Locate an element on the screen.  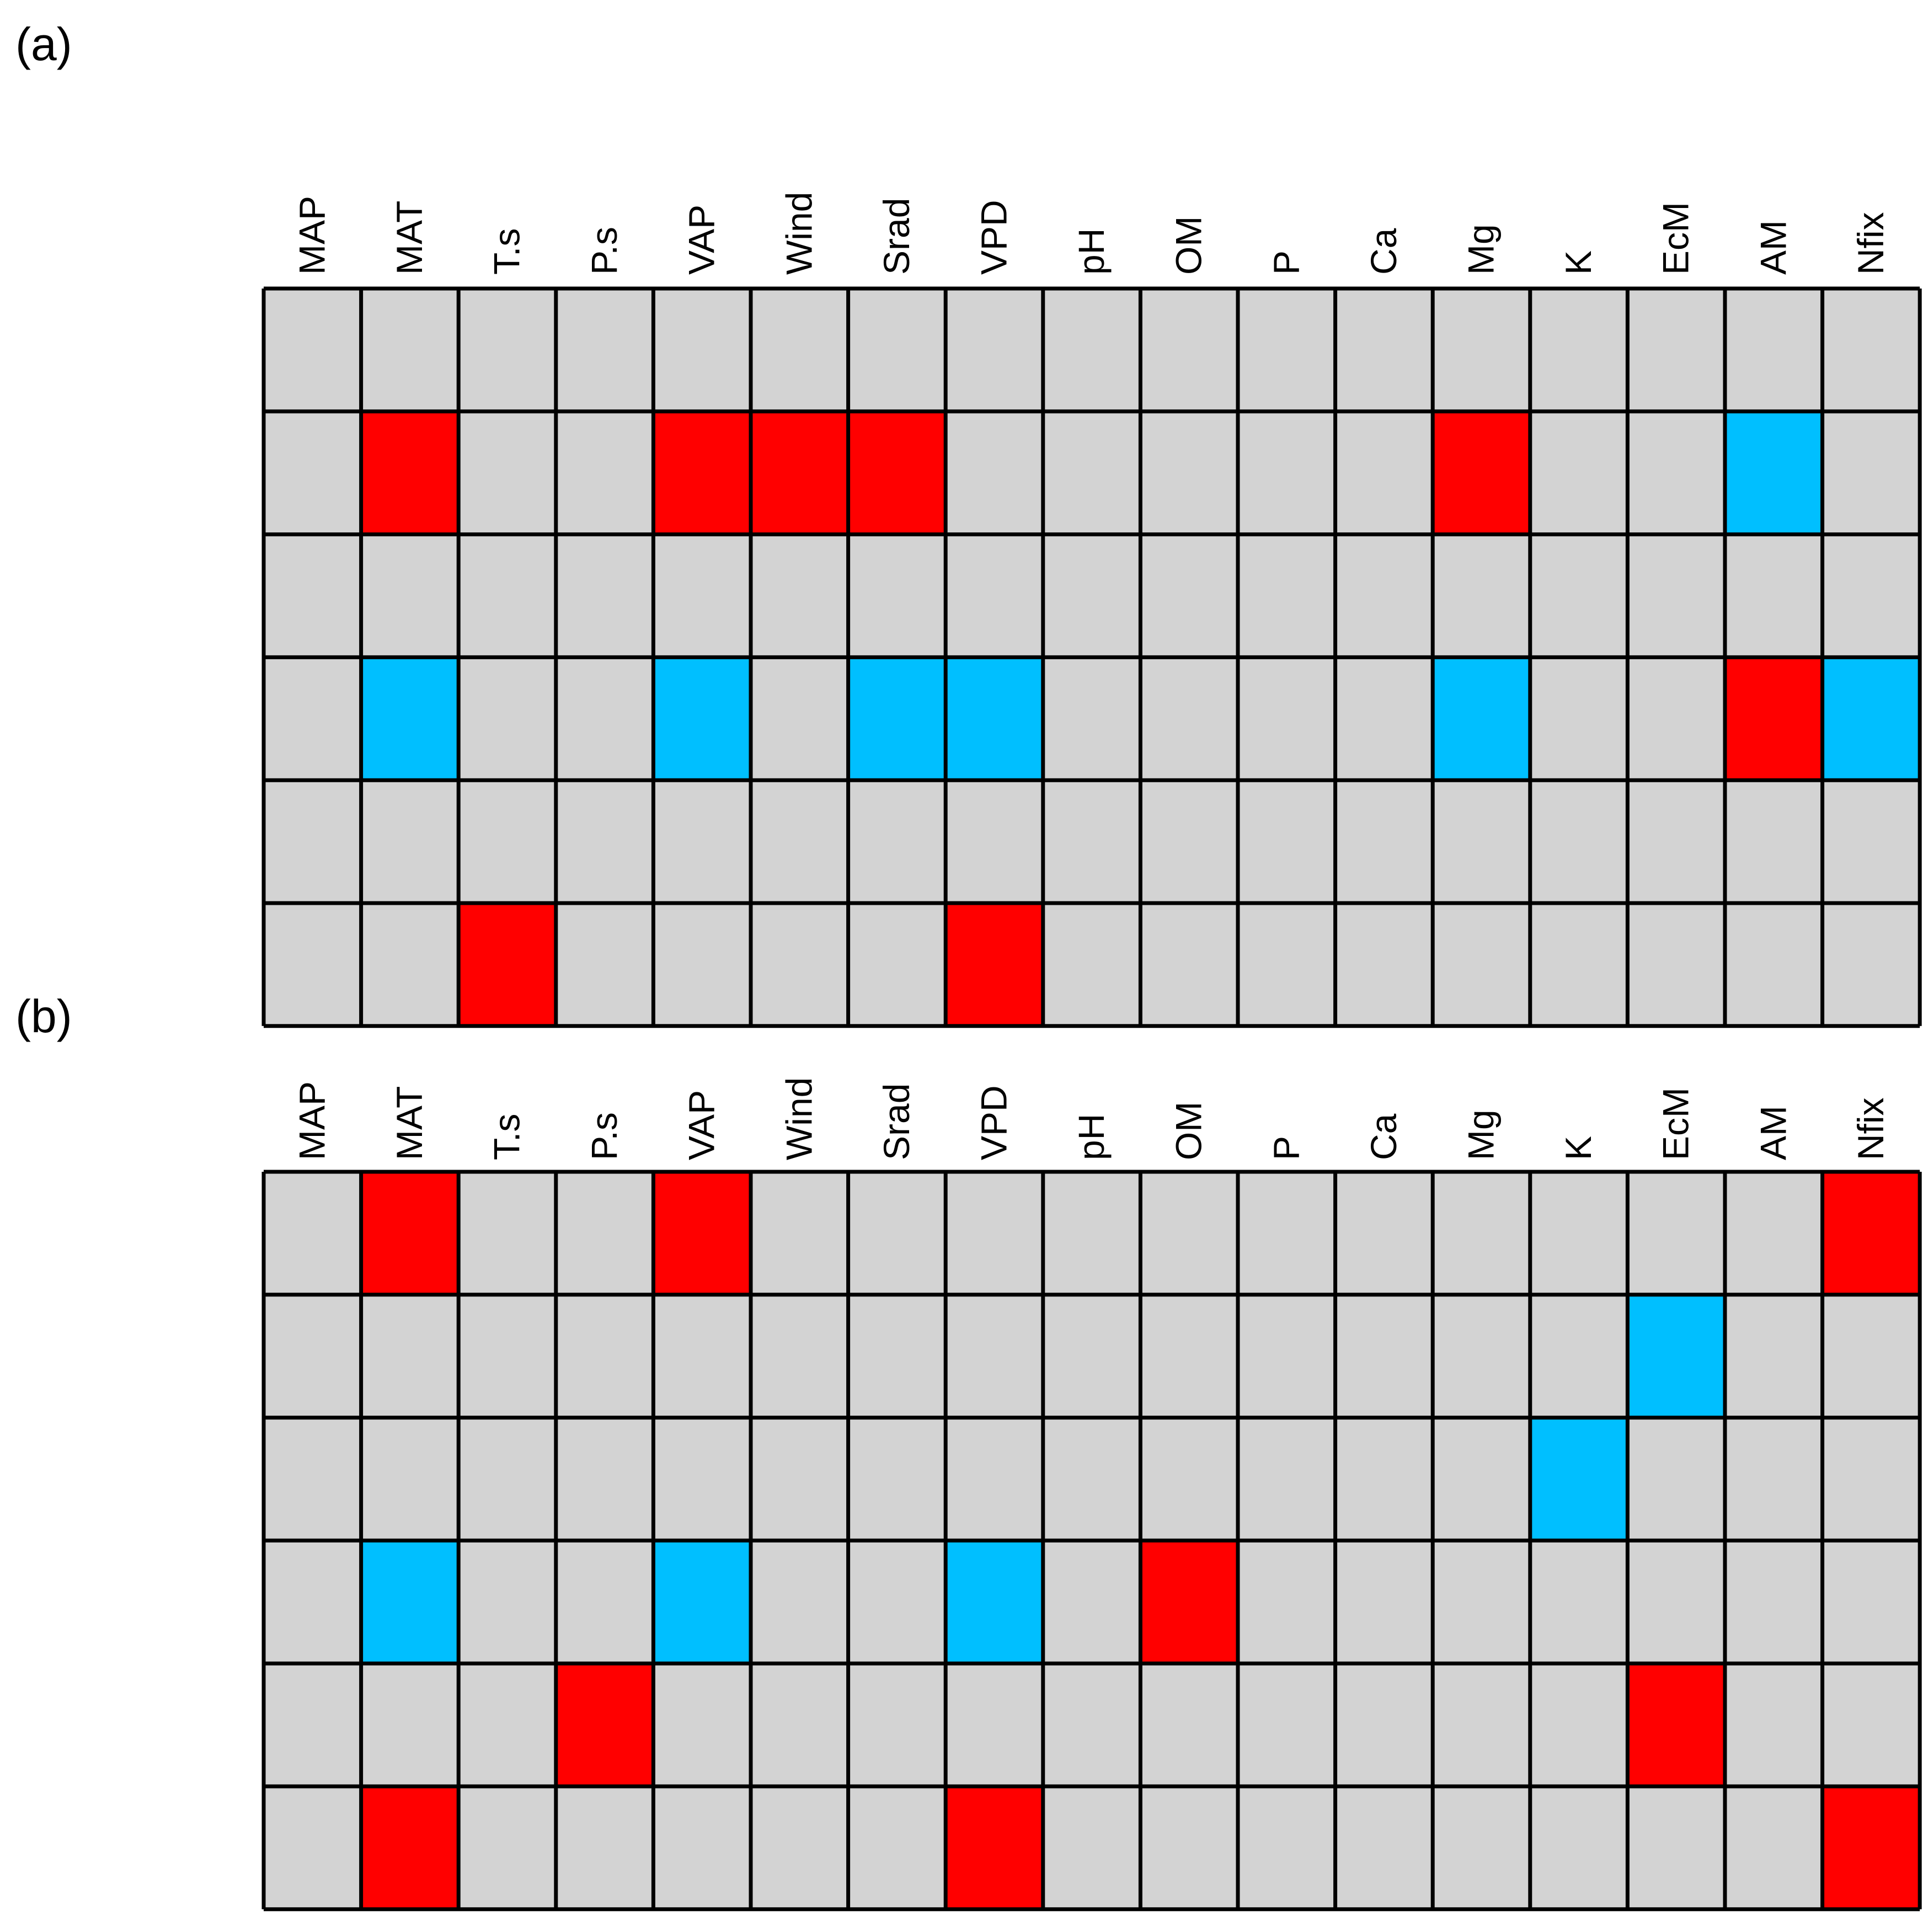
column-label-map: MAP is located at coordinates (311, 1120).